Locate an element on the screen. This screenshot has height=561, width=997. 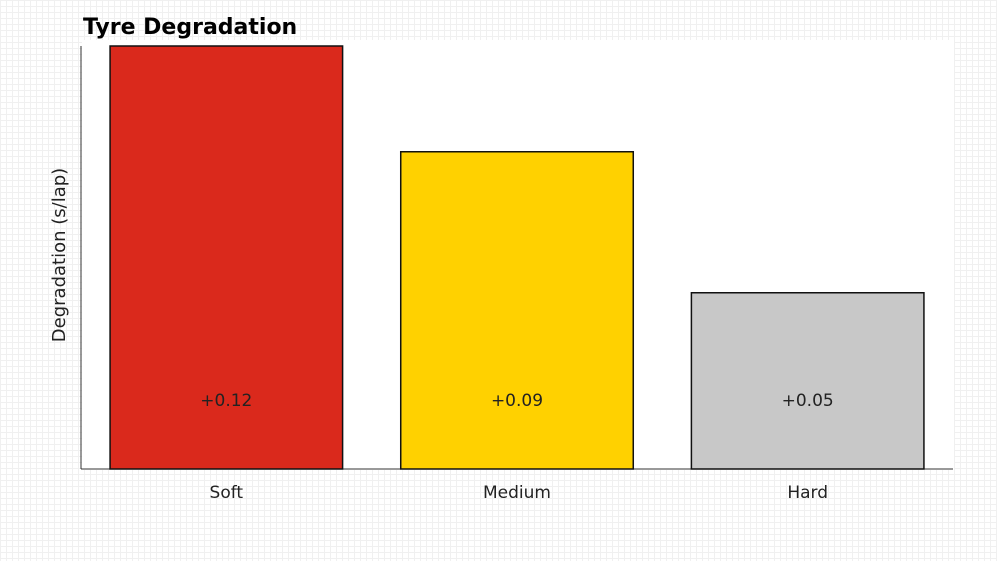
chart-title: Tyre Degradation is located at coordinates (190, 27).